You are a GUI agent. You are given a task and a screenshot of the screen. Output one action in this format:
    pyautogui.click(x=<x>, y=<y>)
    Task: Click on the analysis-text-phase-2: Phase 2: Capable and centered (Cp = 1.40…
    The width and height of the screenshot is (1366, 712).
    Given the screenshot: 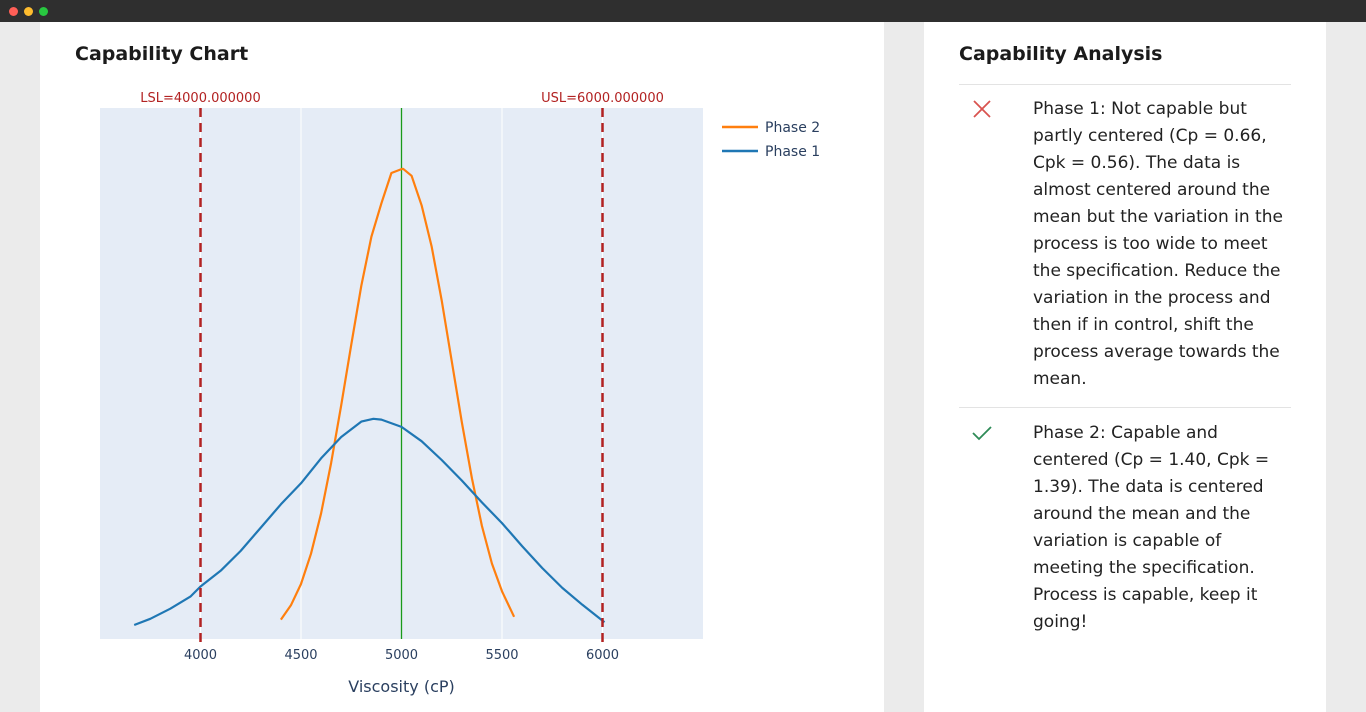 What is the action you would take?
    pyautogui.click(x=1151, y=527)
    